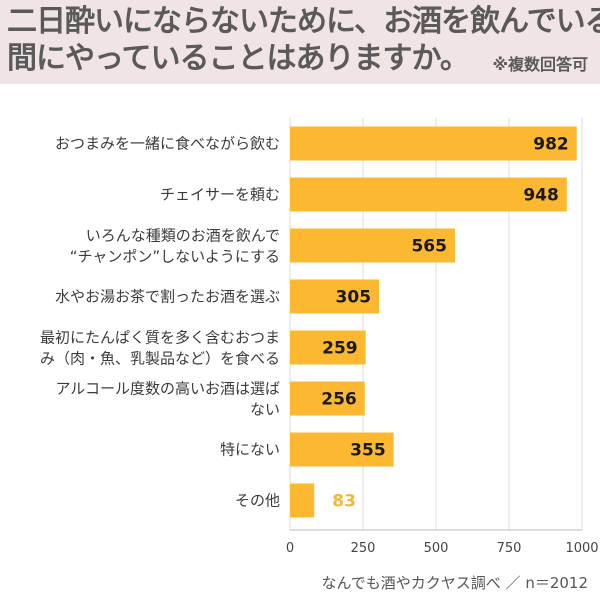  I want to click on category-label-4-0: 最初にたんぱく質を多く含むおつま, so click(160, 338).